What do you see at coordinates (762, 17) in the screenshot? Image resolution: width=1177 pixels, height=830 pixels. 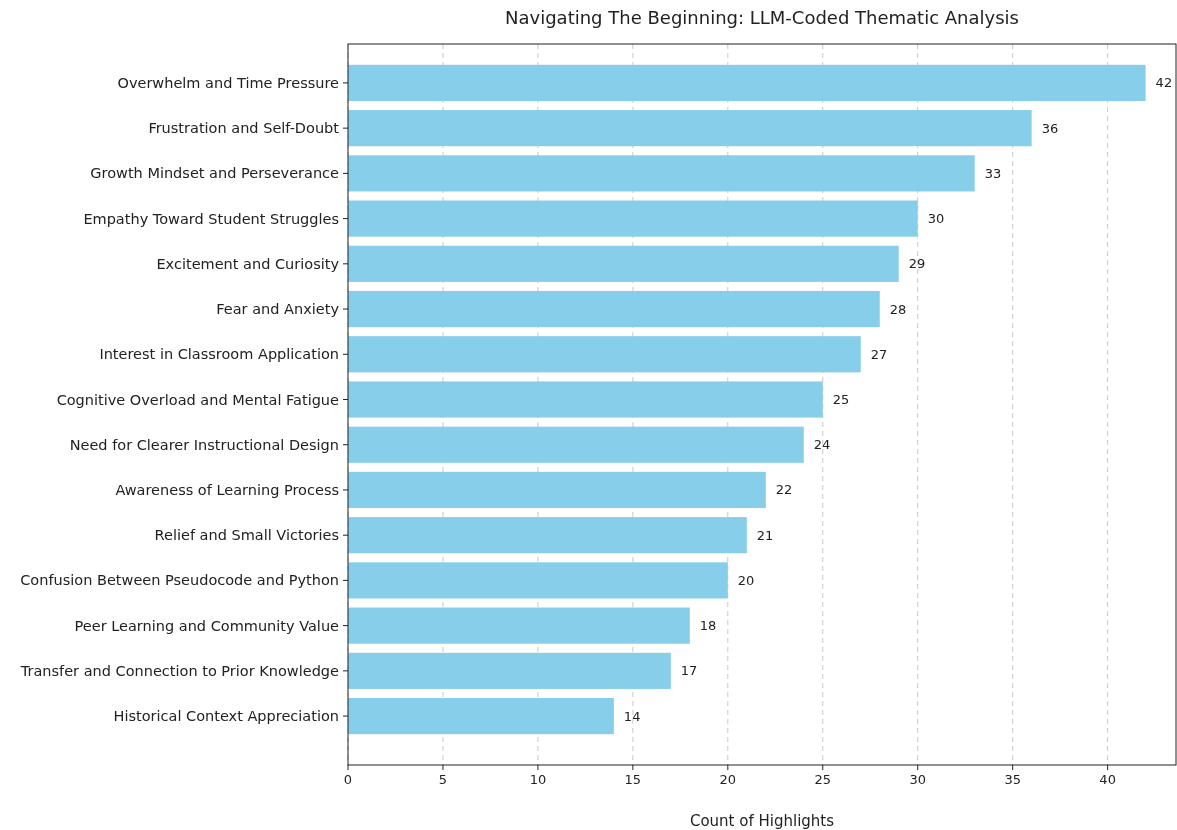 I see `chart-title: Navigating The Beginning: LLM-Coded Thematic Analysis` at bounding box center [762, 17].